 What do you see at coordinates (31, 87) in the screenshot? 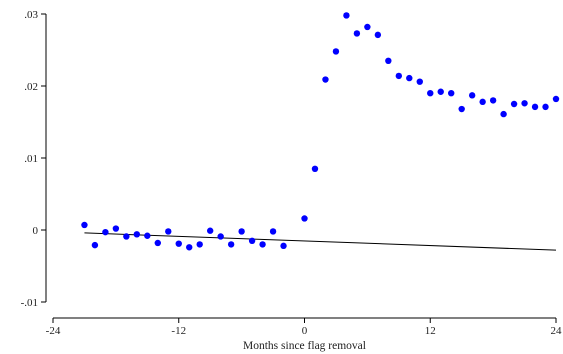
I see `y-tick-label: .02` at bounding box center [31, 87].